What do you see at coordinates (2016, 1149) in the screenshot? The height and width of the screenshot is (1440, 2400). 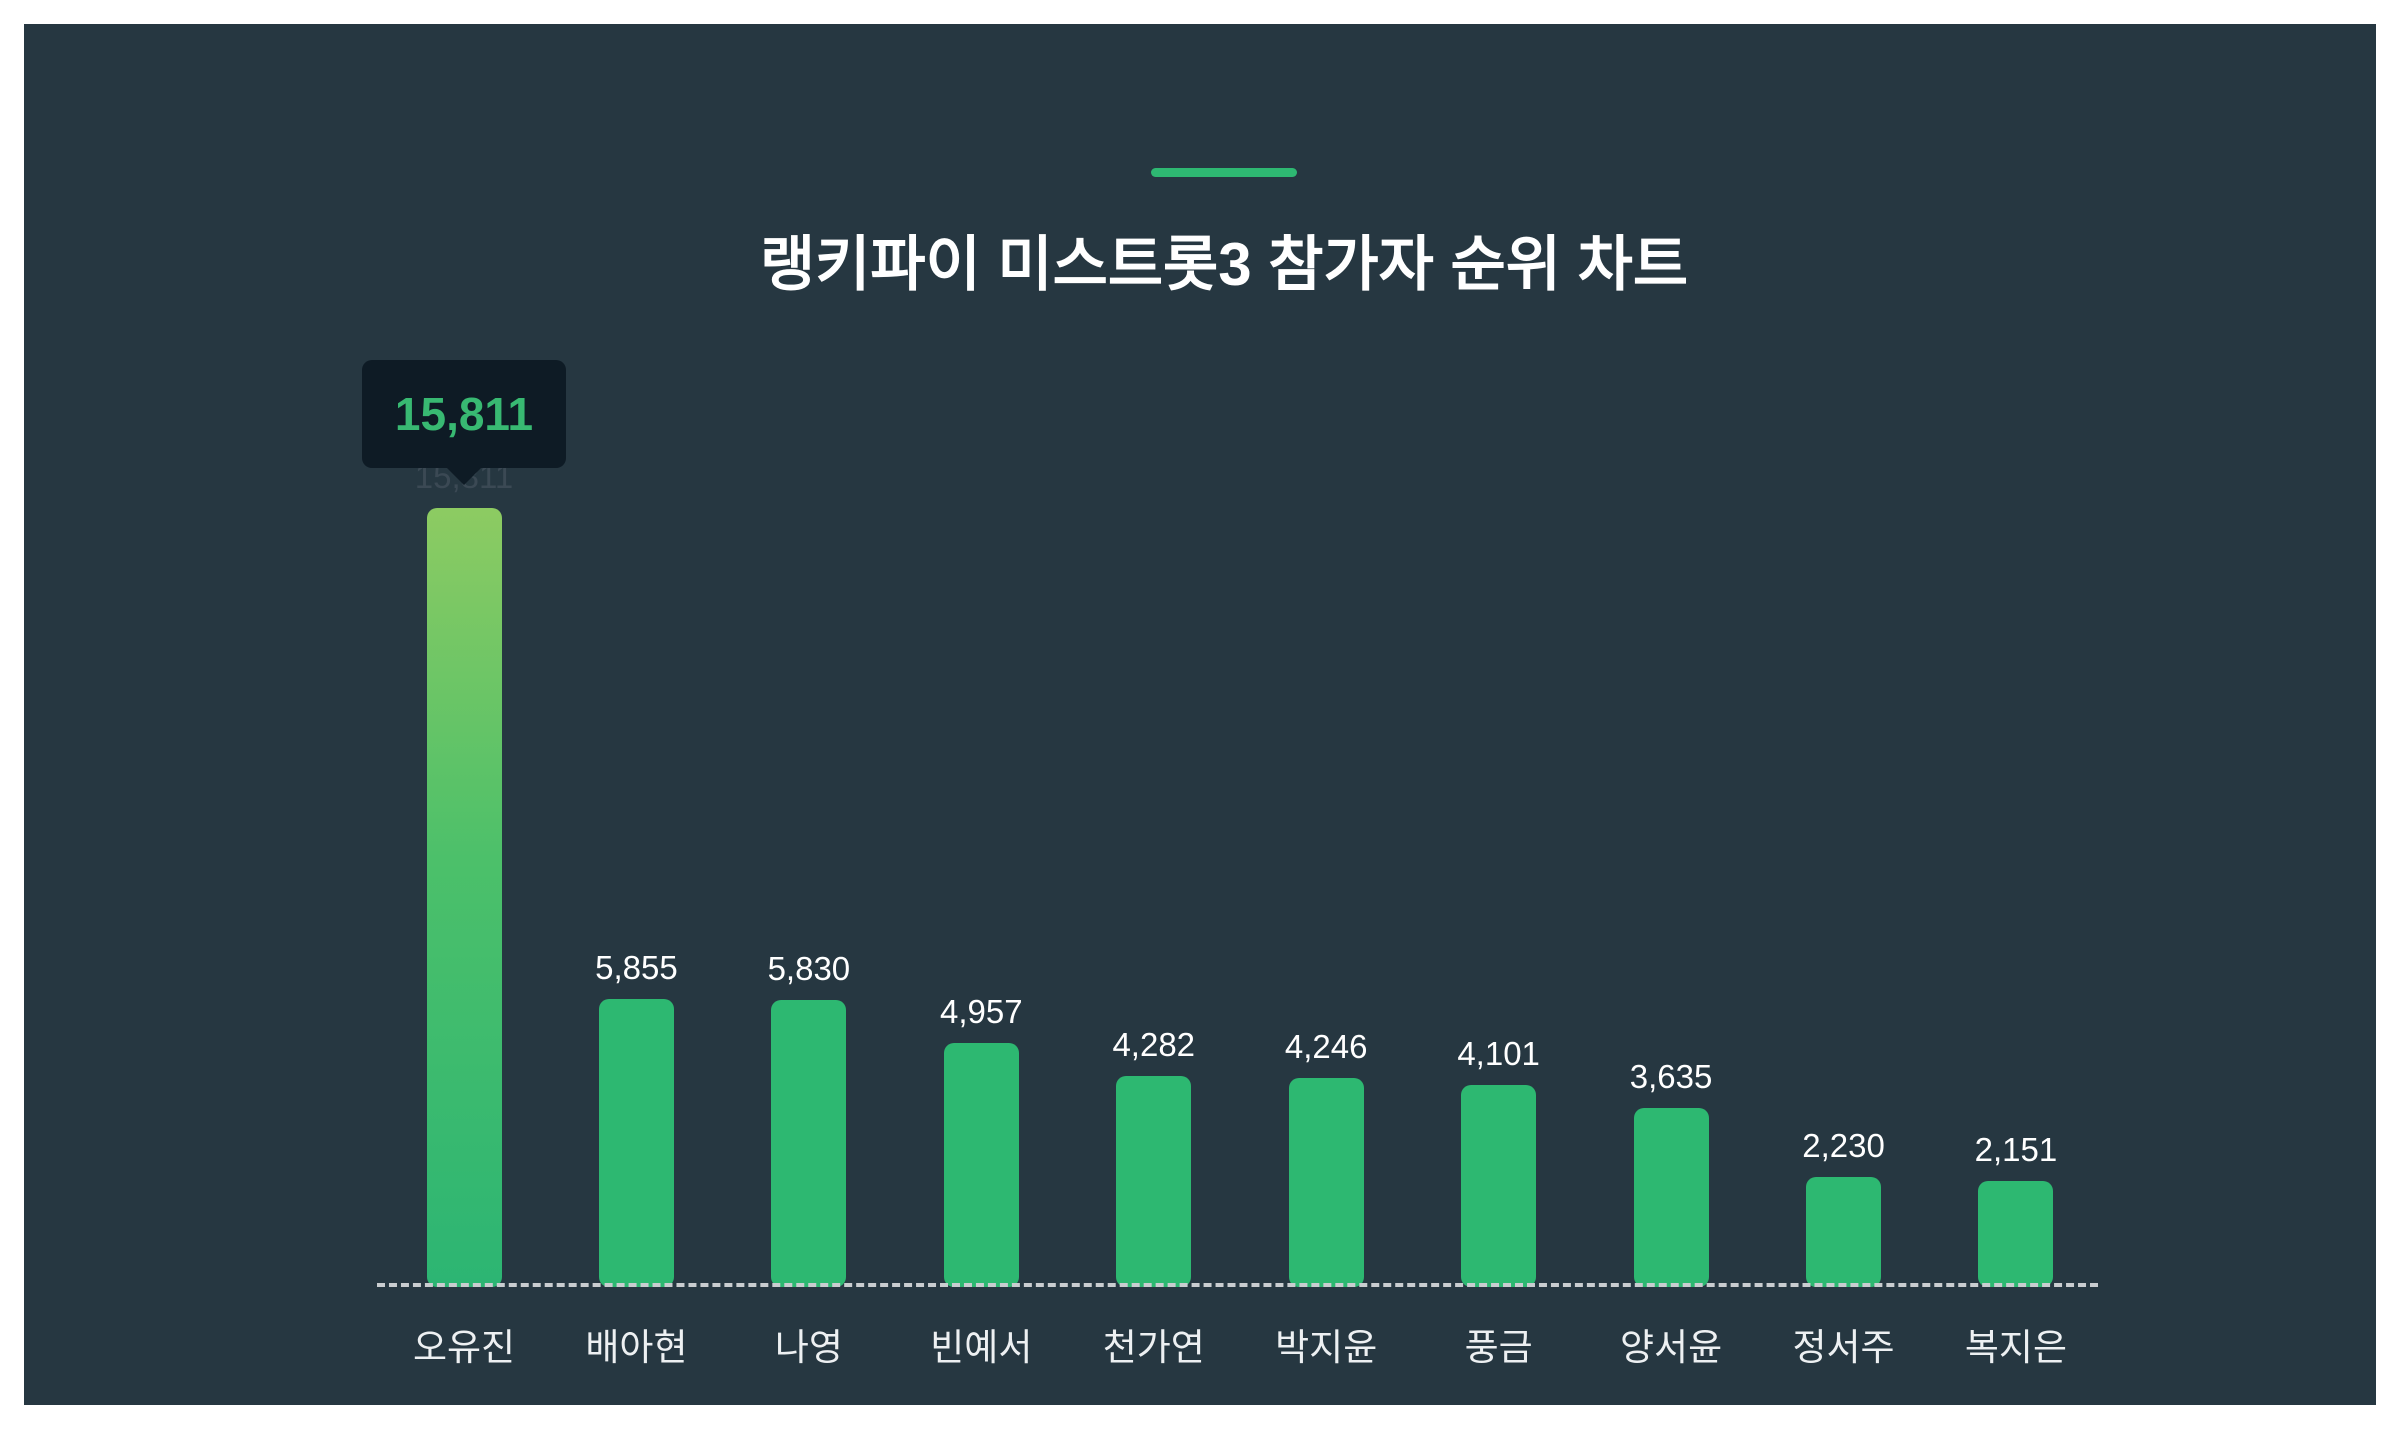 I see `bar-value-label: 2,151` at bounding box center [2016, 1149].